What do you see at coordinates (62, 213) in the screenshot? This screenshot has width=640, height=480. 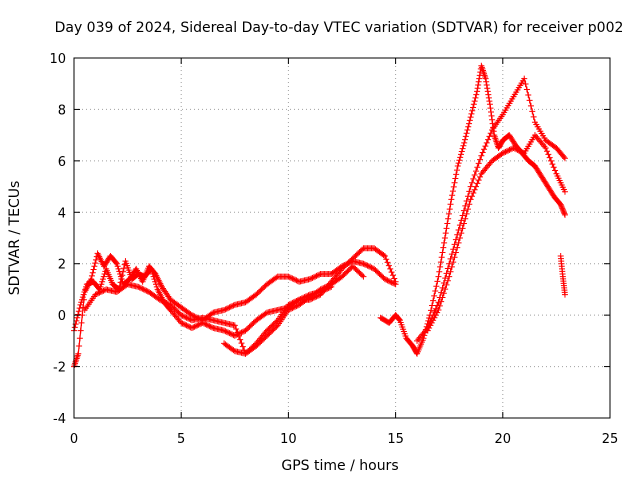 I see `y-tick-label: 4` at bounding box center [62, 213].